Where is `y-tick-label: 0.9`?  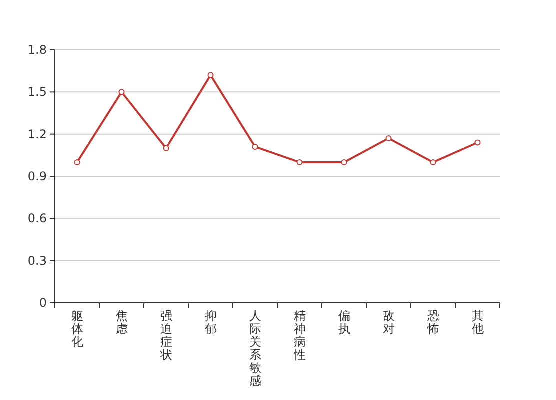
y-tick-label: 0.9 is located at coordinates (37, 177).